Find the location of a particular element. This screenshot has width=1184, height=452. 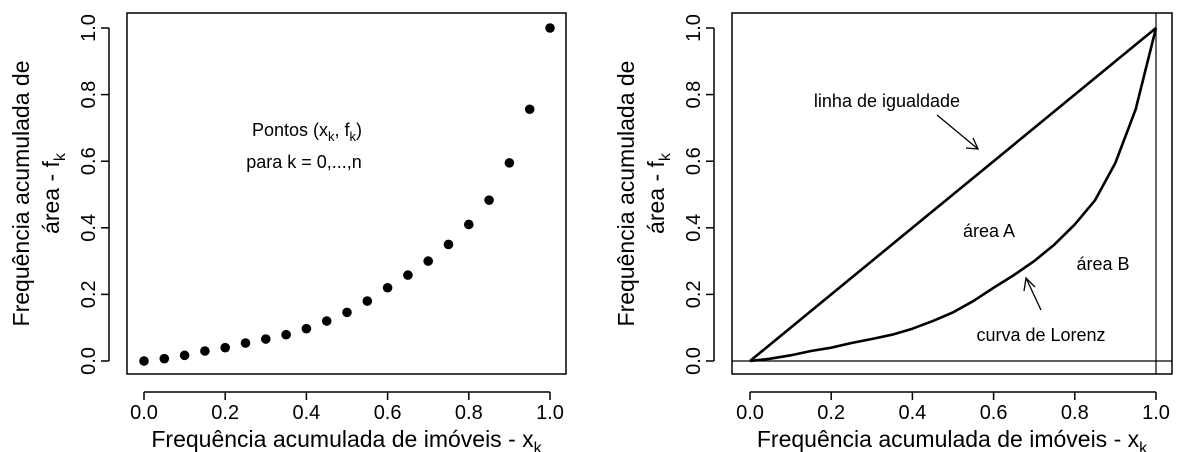

right-y-axis-label-line2: área - fk is located at coordinates (658, 193).